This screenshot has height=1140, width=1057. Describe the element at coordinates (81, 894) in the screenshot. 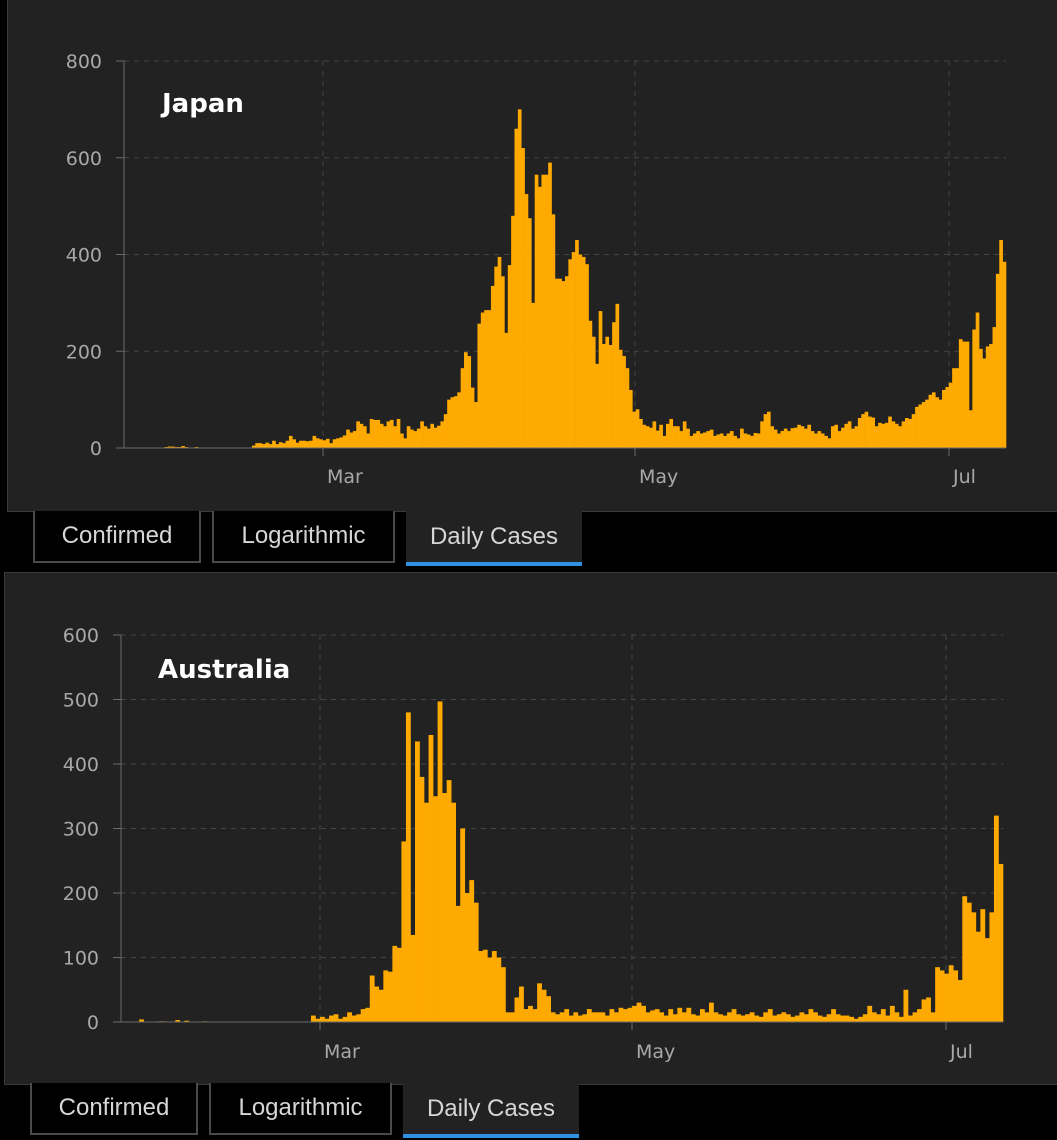

I see `y-tick-label: 200` at that location.